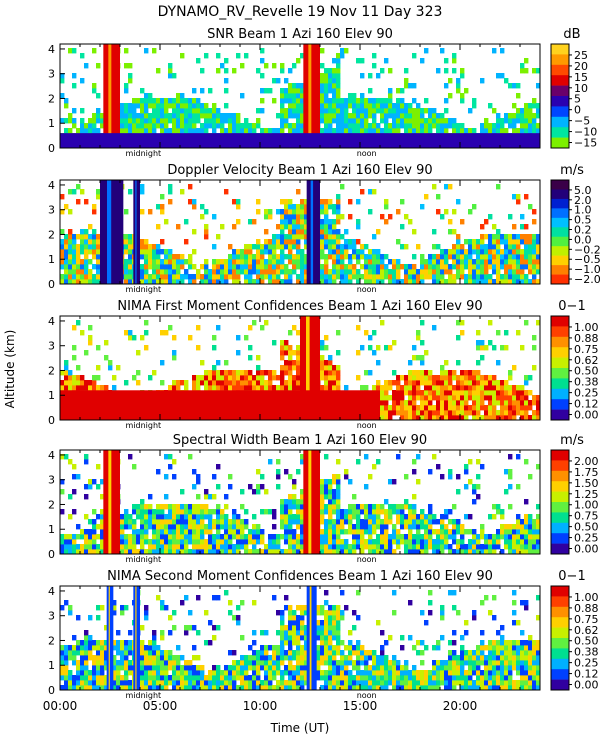 This screenshot has height=750, width=600. I want to click on colorbar-label: 25, so click(581, 55).